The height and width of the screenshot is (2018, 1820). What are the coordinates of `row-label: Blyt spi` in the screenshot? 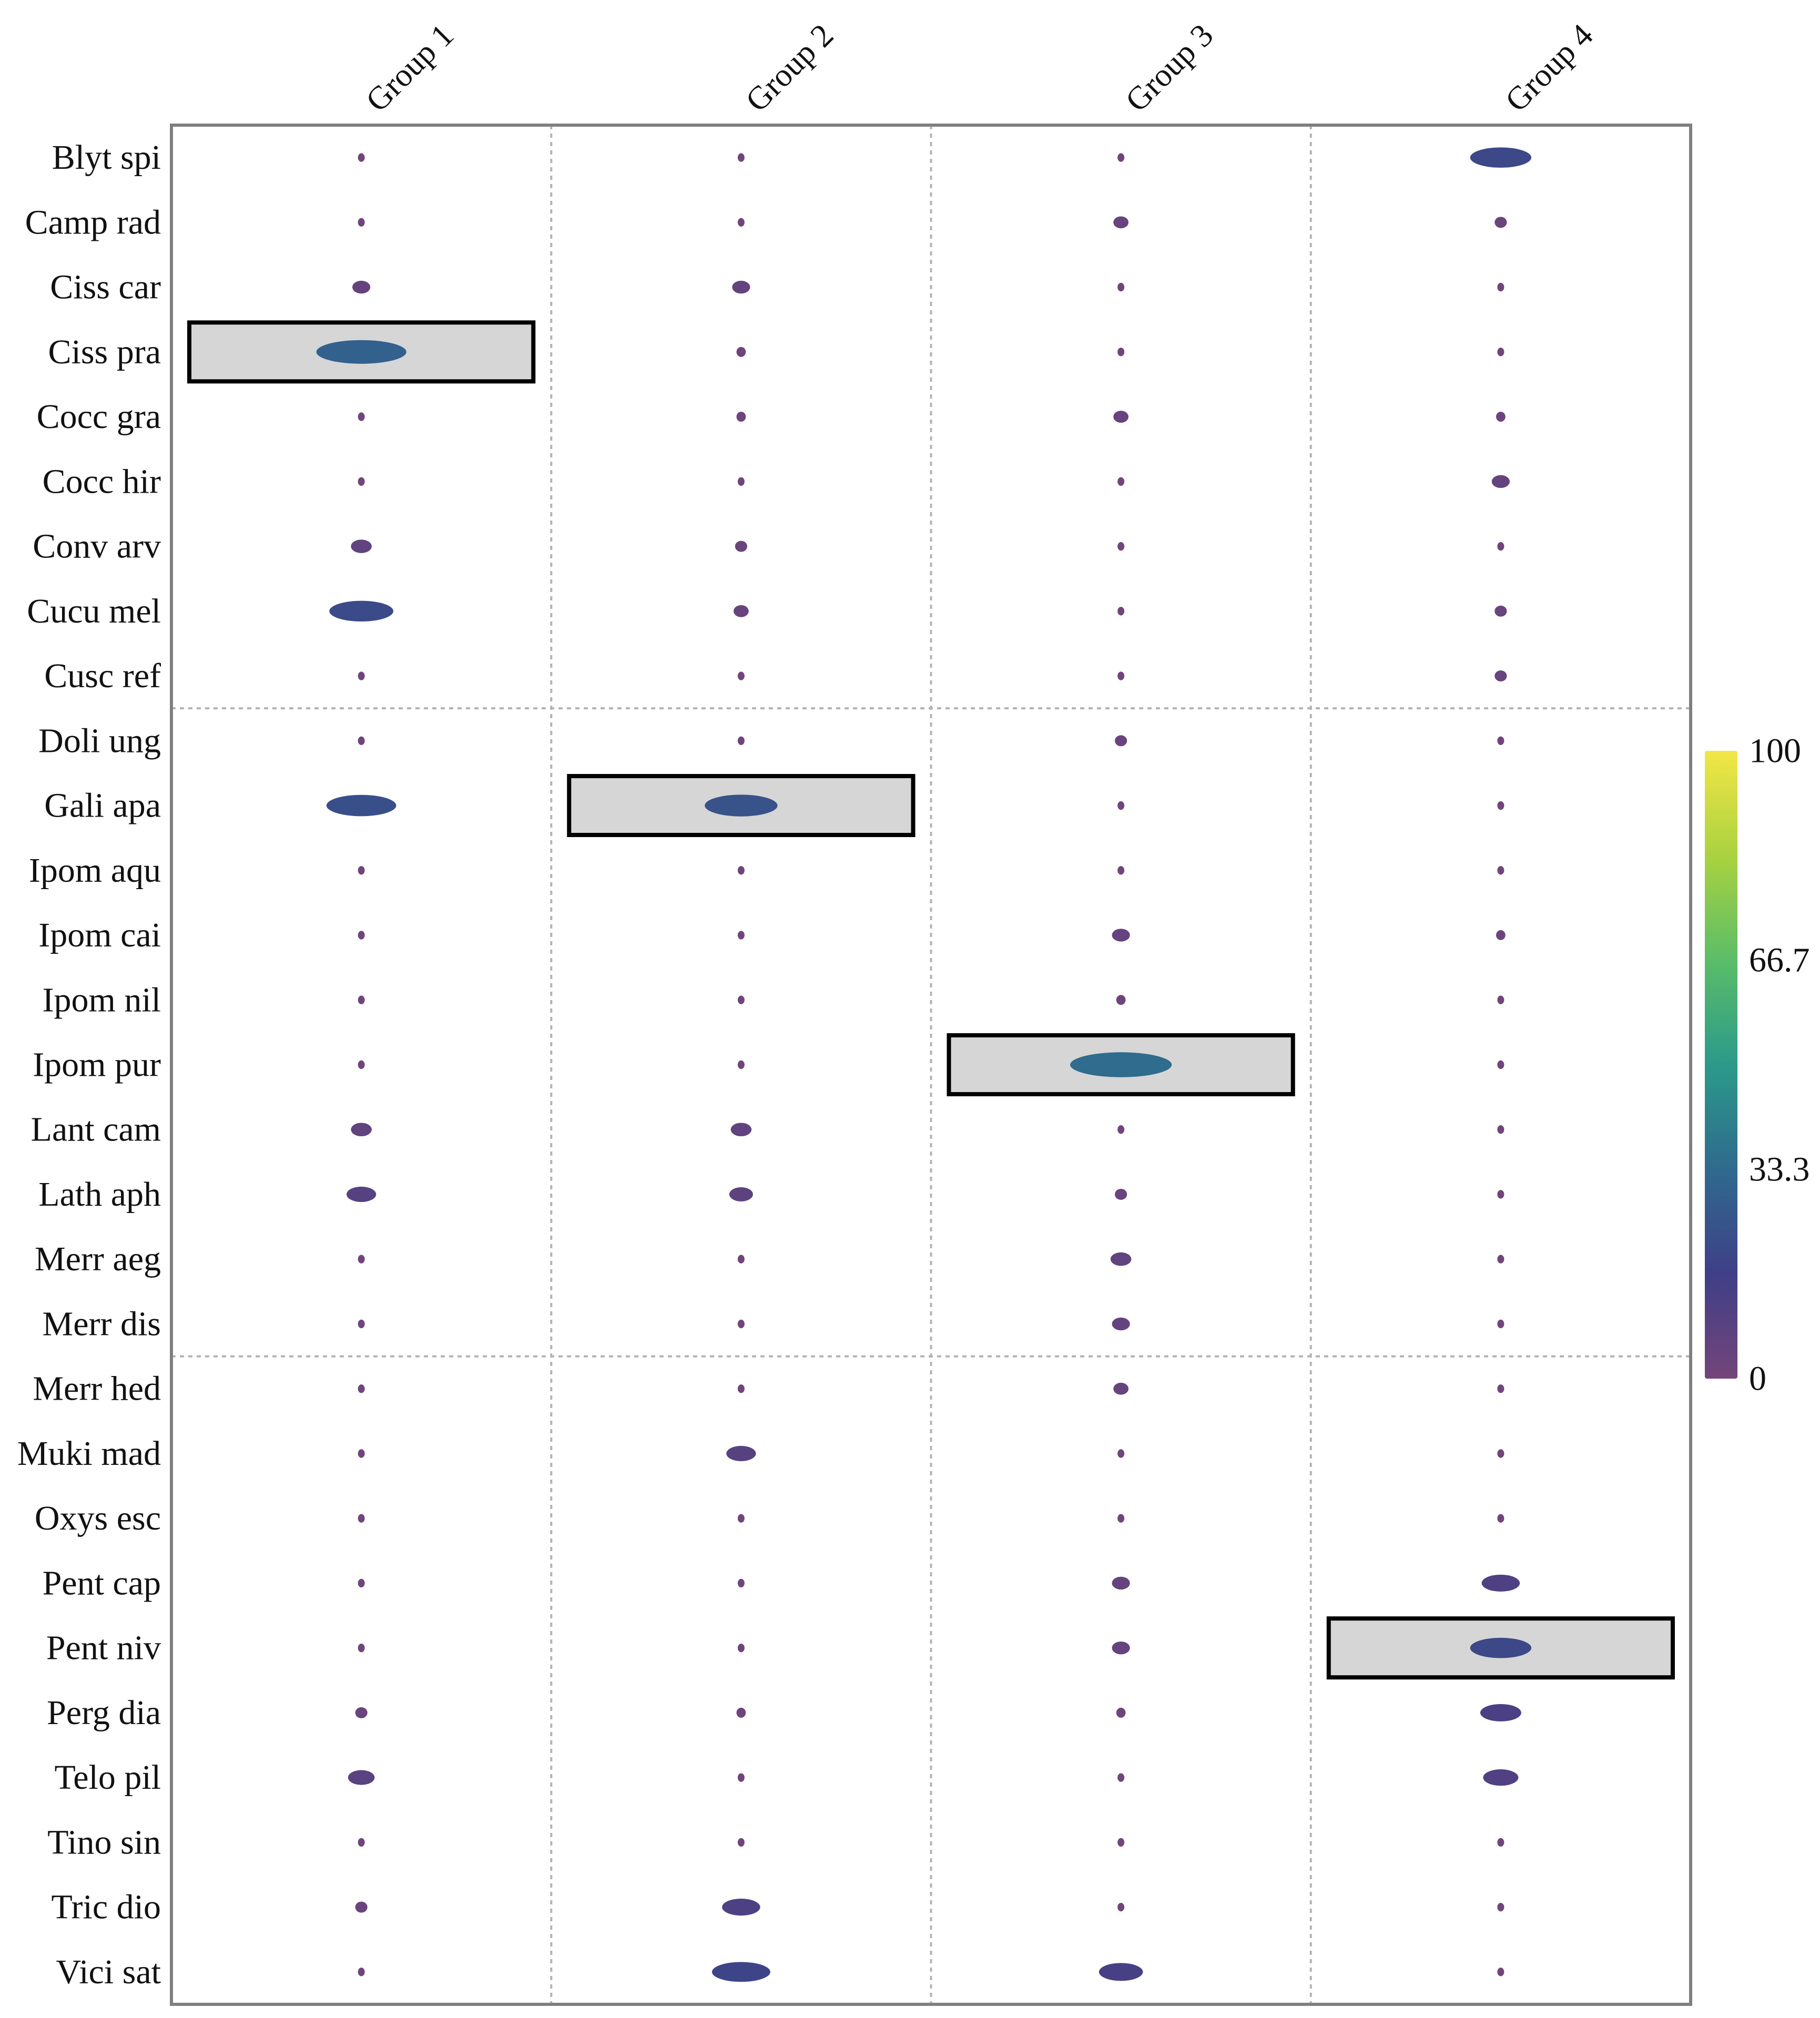 It's located at (106, 157).